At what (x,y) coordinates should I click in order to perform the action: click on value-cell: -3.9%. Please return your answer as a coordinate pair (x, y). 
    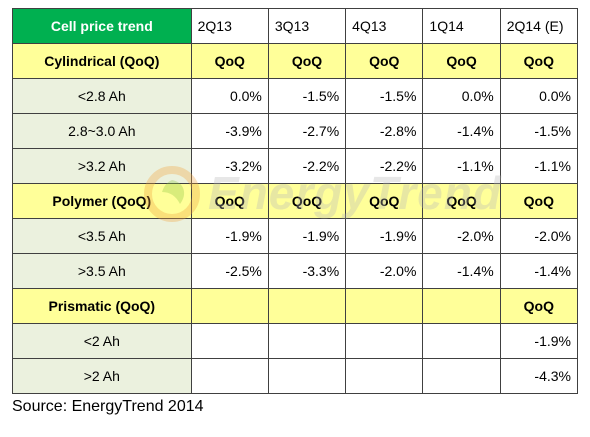
    Looking at the image, I should click on (229, 131).